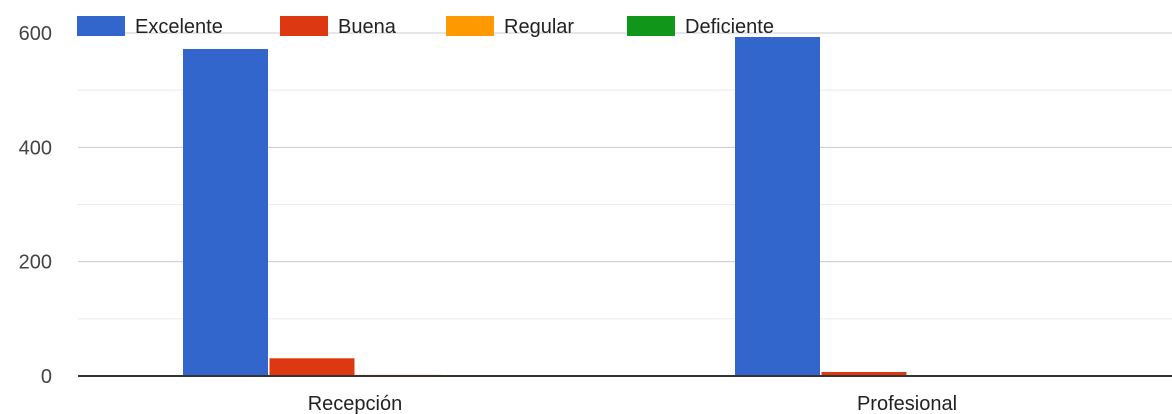  What do you see at coordinates (777, 206) in the screenshot?
I see `bar-excelente-profesional` at bounding box center [777, 206].